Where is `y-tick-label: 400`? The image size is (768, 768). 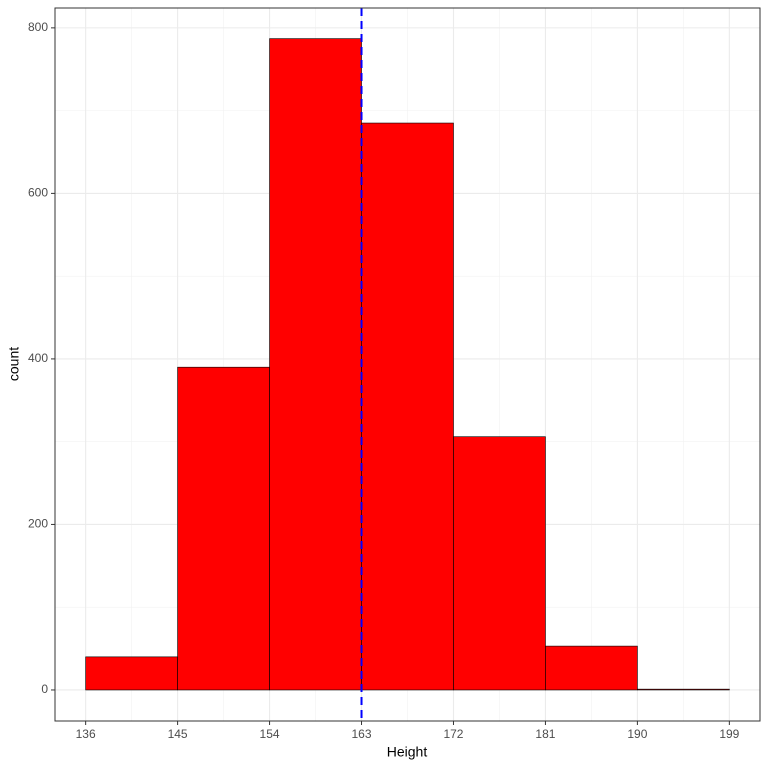
y-tick-label: 400 is located at coordinates (38, 358).